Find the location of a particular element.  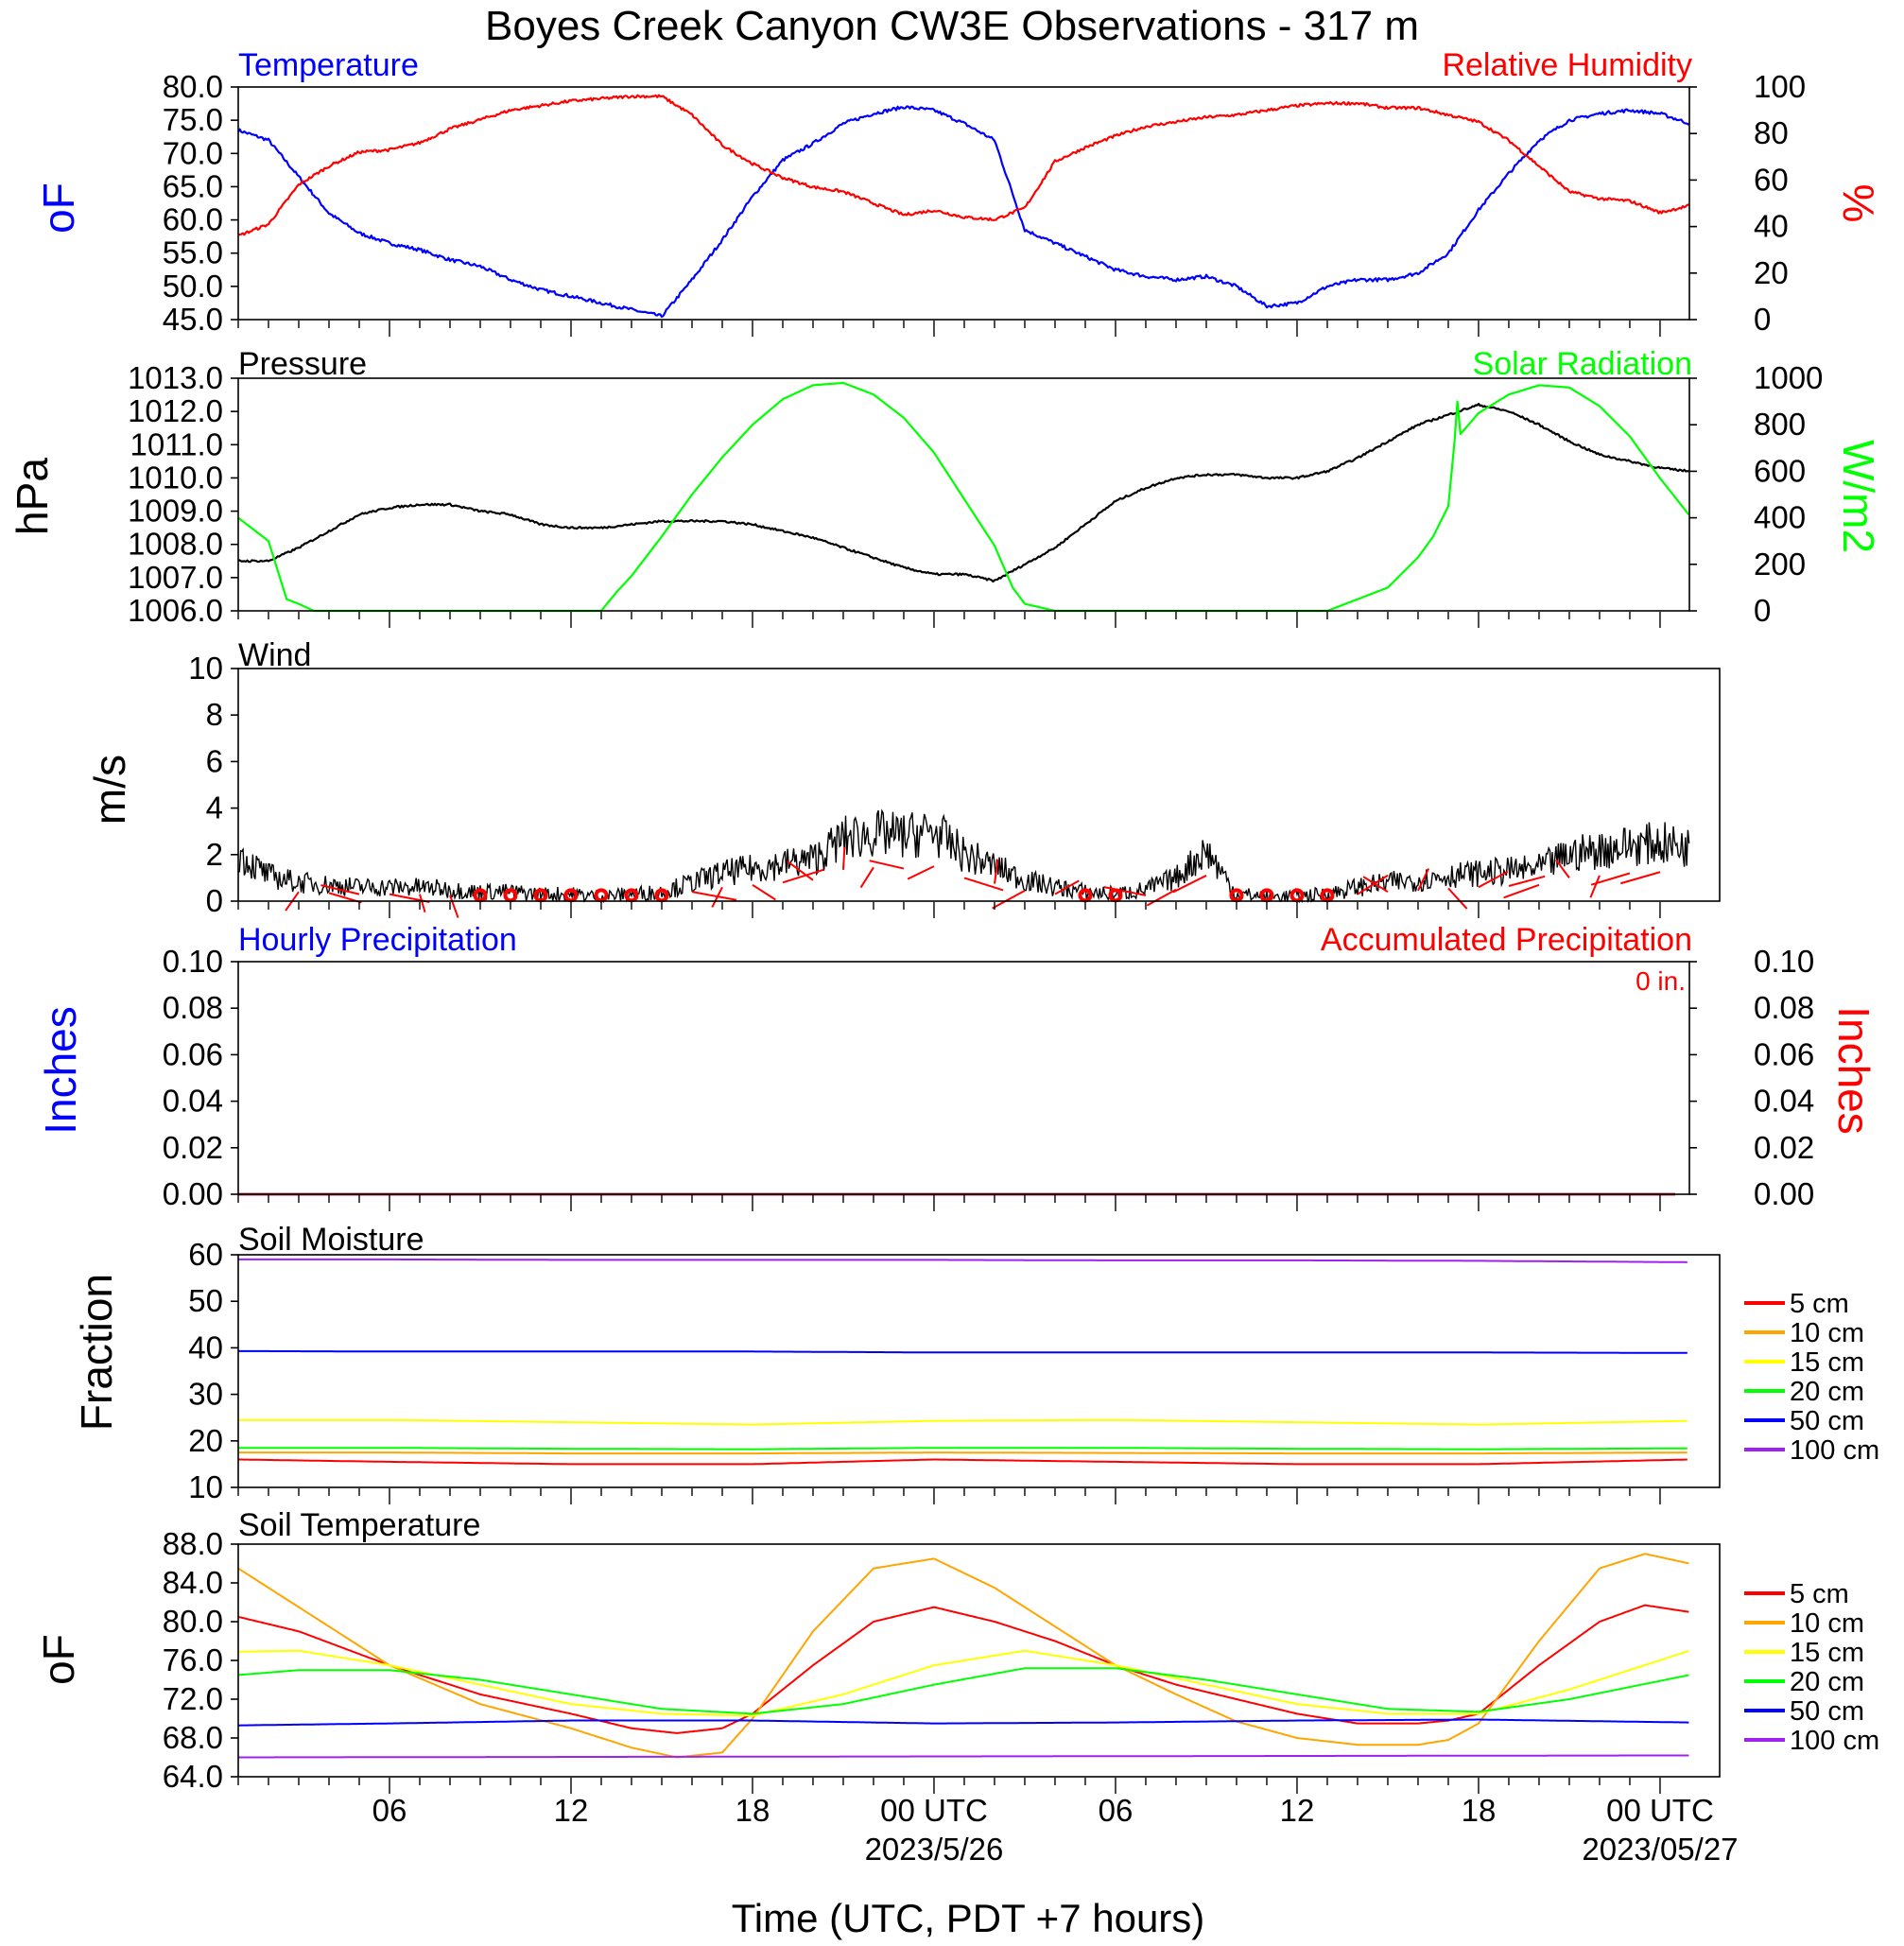

wind-tick-label: 2 is located at coordinates (215, 855).